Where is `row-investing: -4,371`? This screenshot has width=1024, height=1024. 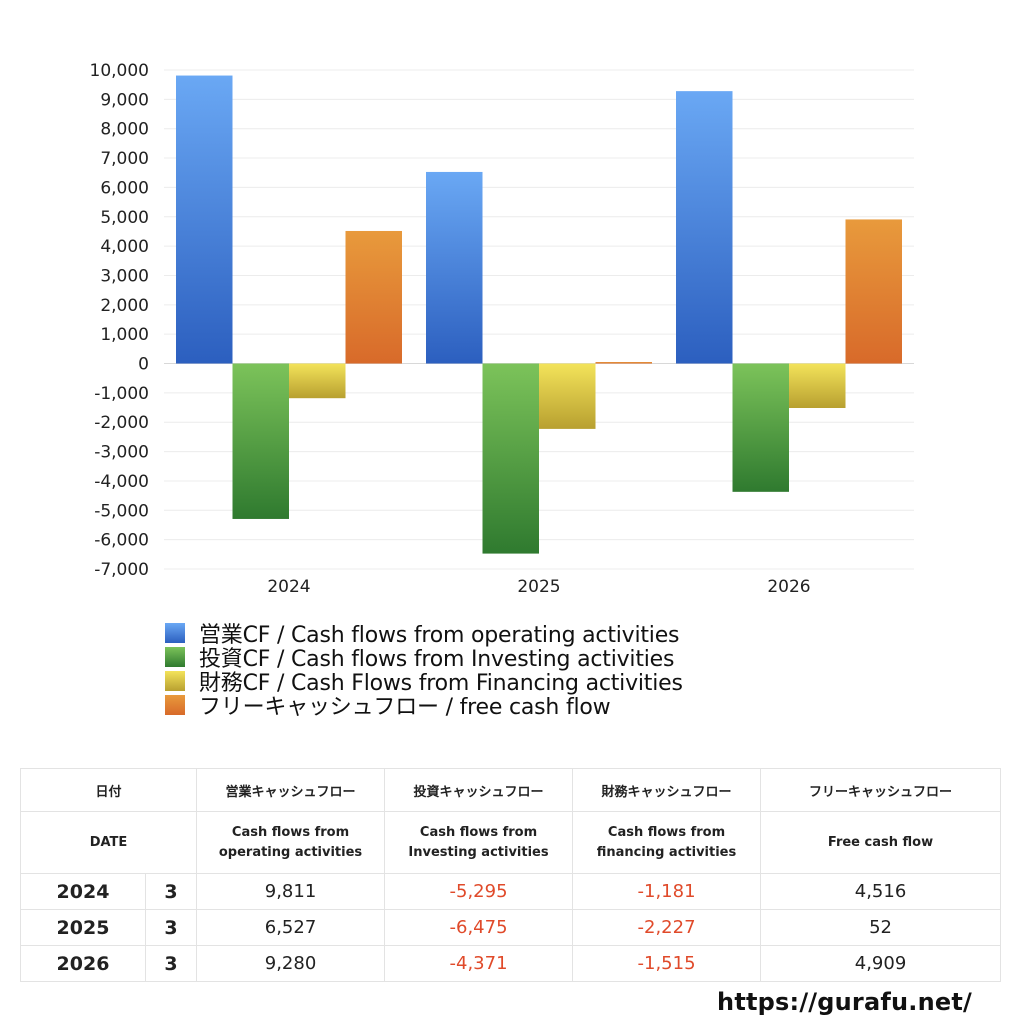 row-investing: -4,371 is located at coordinates (479, 963).